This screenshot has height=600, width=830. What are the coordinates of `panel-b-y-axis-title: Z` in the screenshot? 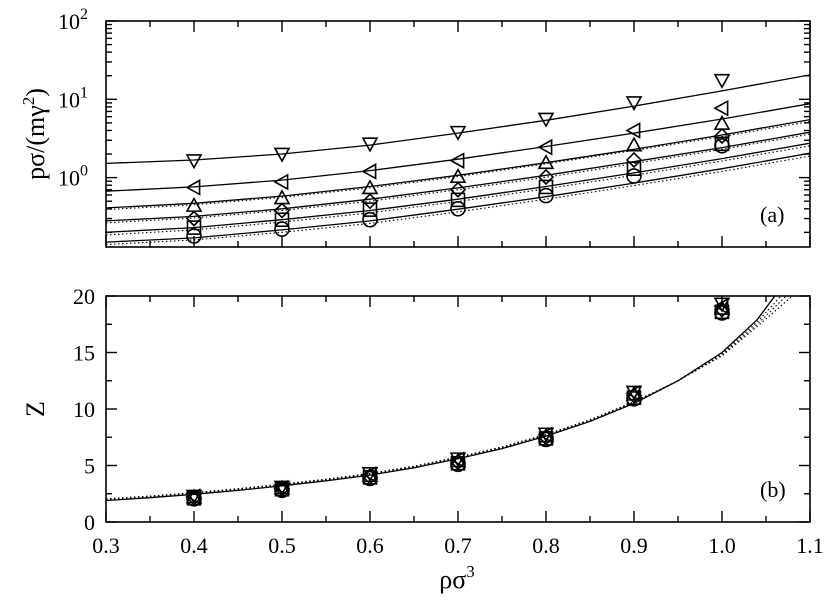 It's located at (35, 409).